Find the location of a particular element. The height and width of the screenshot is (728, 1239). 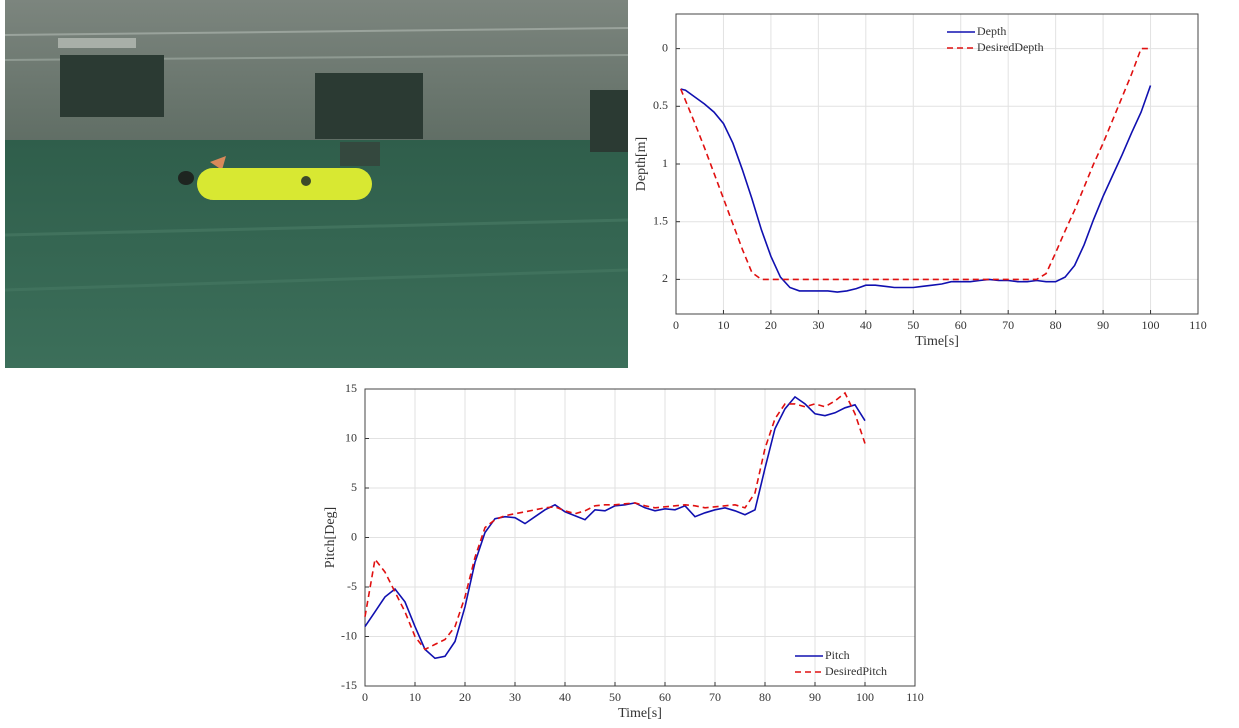

y-tick-label: 0.5 is located at coordinates (660, 105).